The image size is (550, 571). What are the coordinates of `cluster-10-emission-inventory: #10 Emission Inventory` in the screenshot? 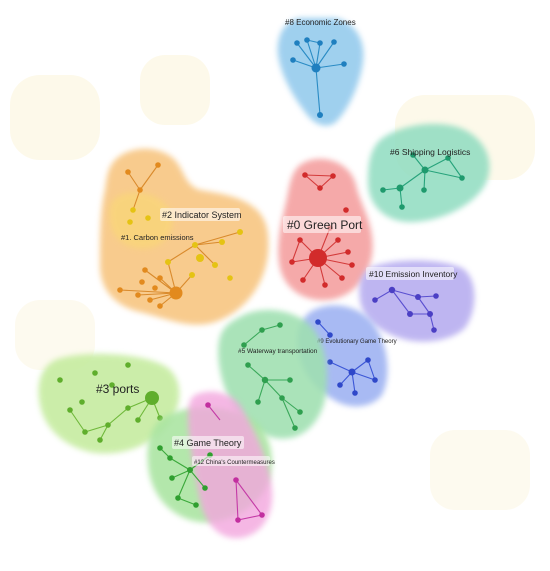 It's located at (417, 301).